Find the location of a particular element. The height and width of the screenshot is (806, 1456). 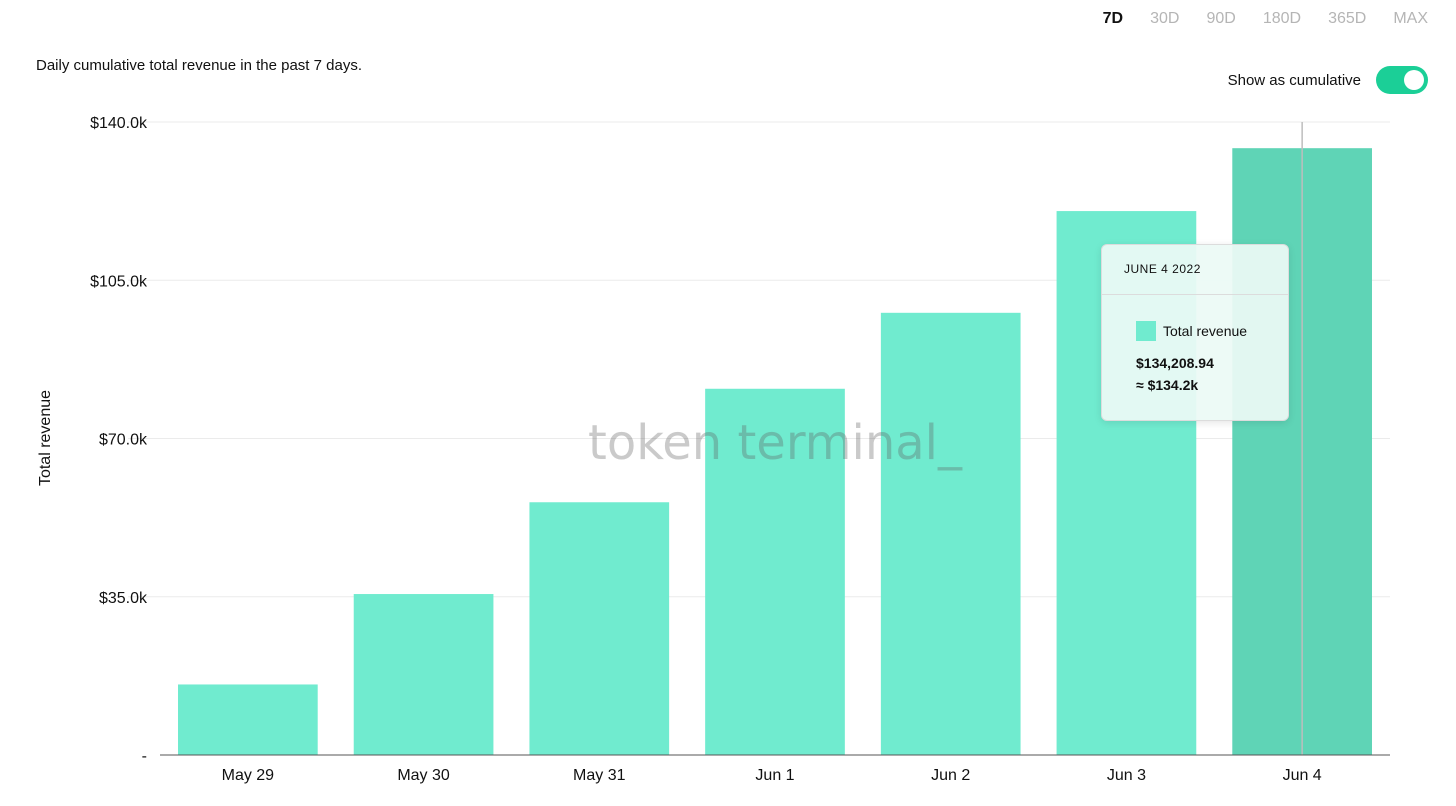

range-tab-365d: 365D is located at coordinates (1347, 18).